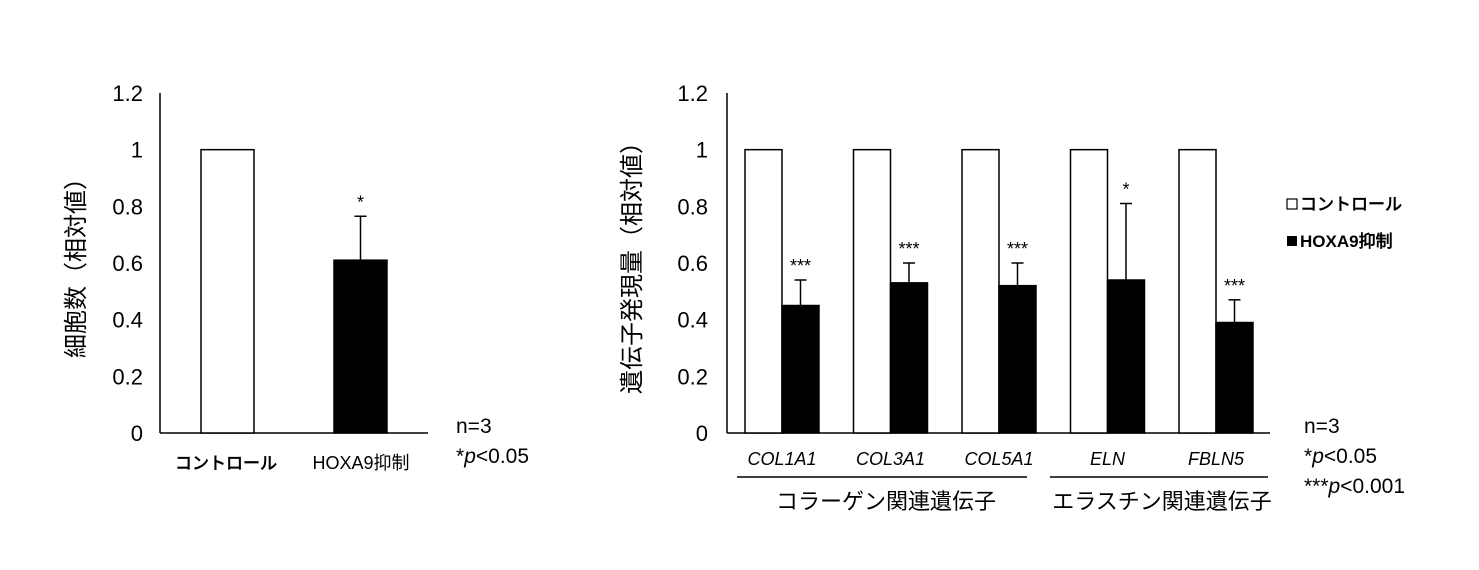  Describe the element at coordinates (1351, 204) in the screenshot. I see `legend-label-control: コントロール` at that location.